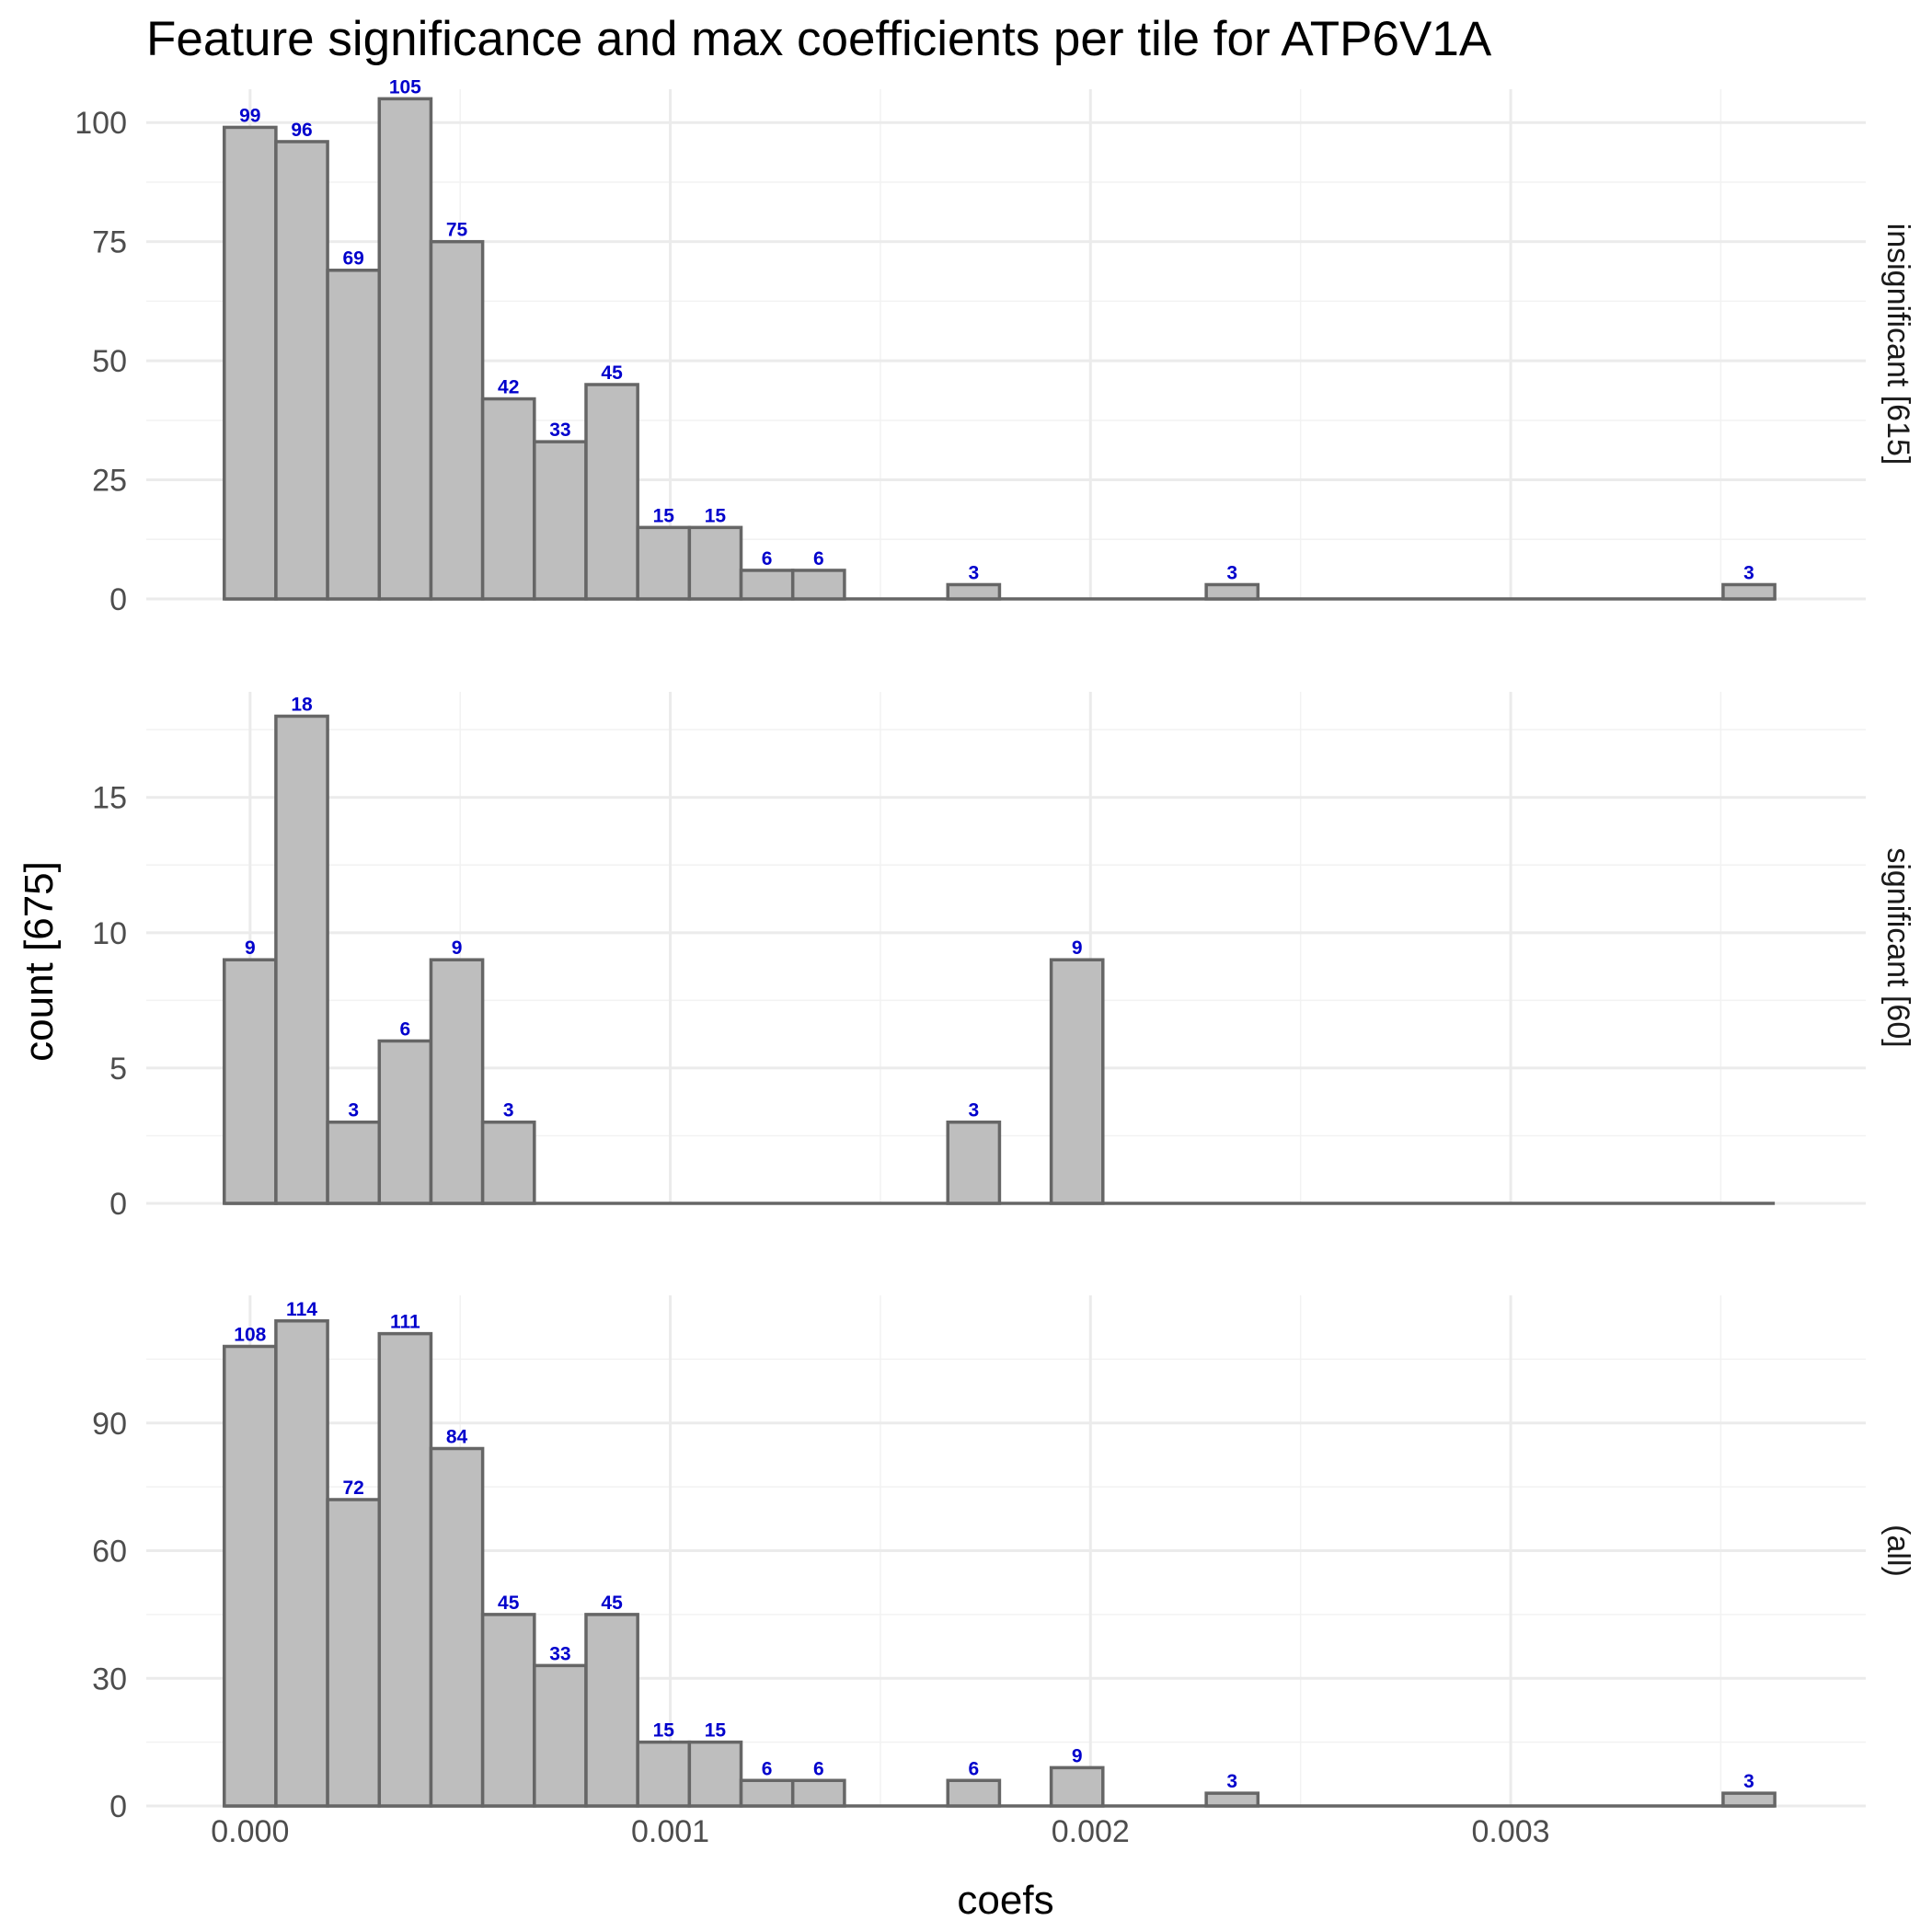  What do you see at coordinates (352, 259) in the screenshot?
I see `bar-value-label: 69` at bounding box center [352, 259].